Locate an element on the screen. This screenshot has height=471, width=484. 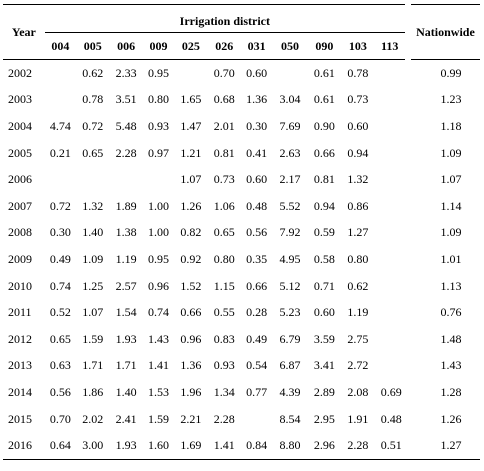
value-cell: 2.33 is located at coordinates (126, 72).